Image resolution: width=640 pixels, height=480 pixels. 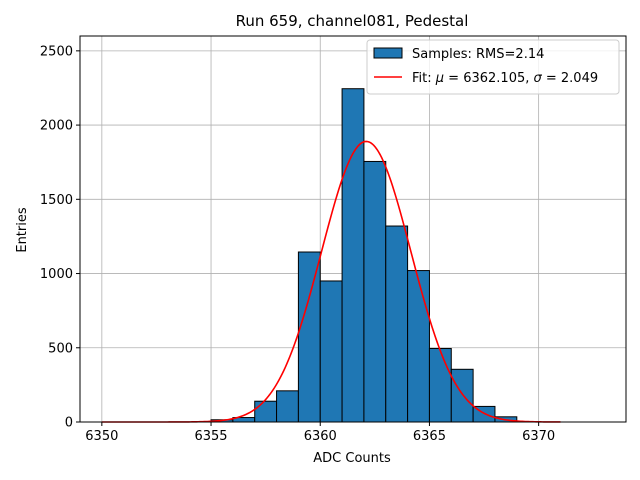 What do you see at coordinates (60, 348) in the screenshot?
I see `y-tick-label: 500` at bounding box center [60, 348].